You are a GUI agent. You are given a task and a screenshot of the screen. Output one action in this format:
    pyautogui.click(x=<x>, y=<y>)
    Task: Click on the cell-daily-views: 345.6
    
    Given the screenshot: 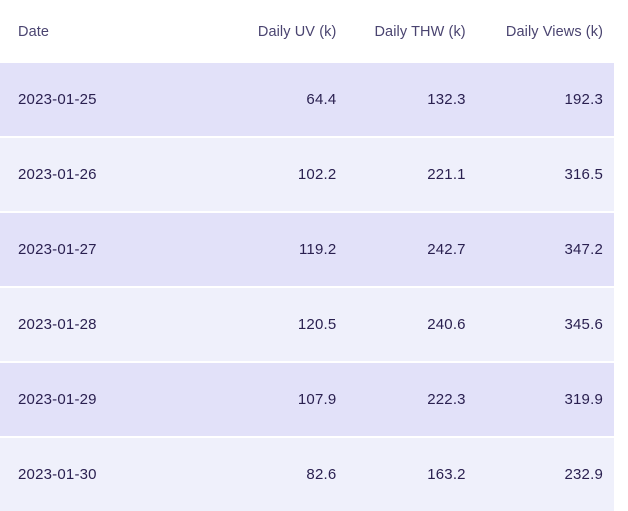 What is the action you would take?
    pyautogui.click(x=583, y=324)
    